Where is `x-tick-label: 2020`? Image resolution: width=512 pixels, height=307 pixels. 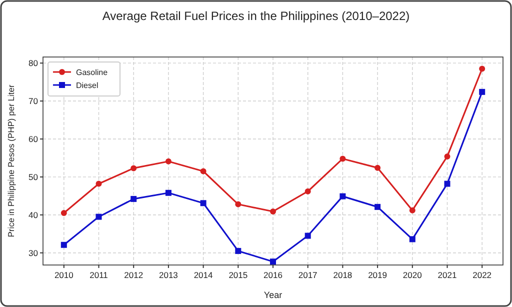
x-tick-label: 2020 is located at coordinates (412, 275).